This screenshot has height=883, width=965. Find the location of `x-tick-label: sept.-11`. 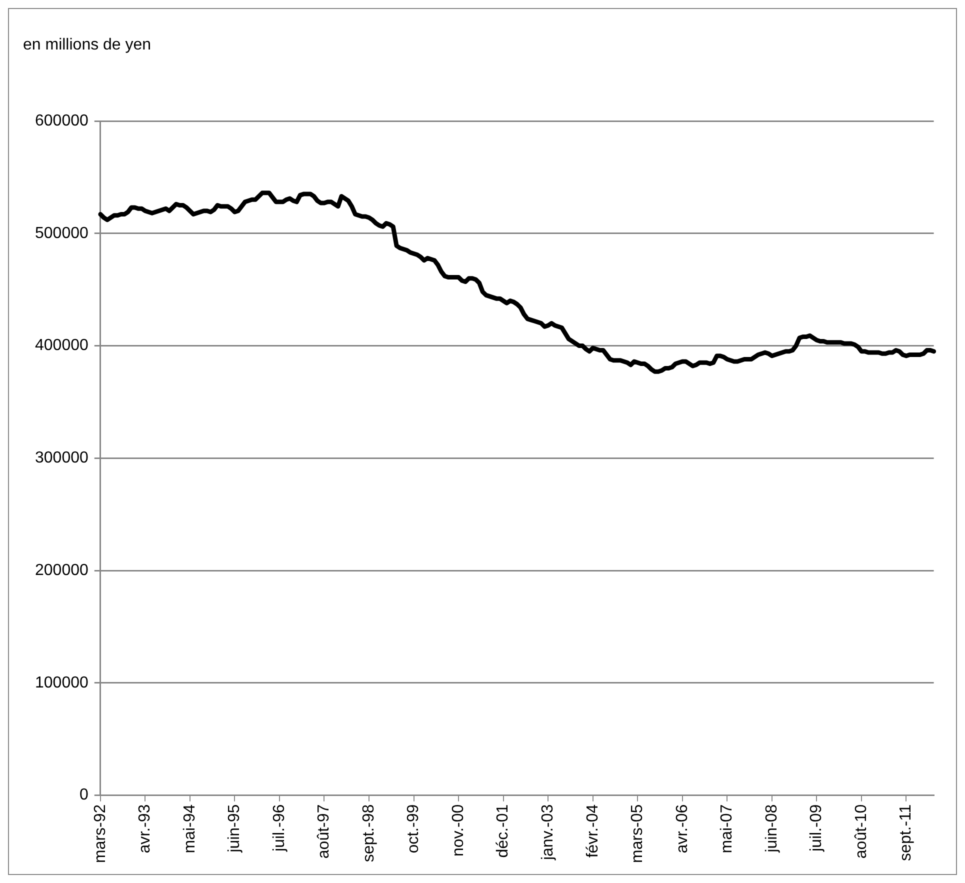

x-tick-label: sept.-11 is located at coordinates (906, 832).